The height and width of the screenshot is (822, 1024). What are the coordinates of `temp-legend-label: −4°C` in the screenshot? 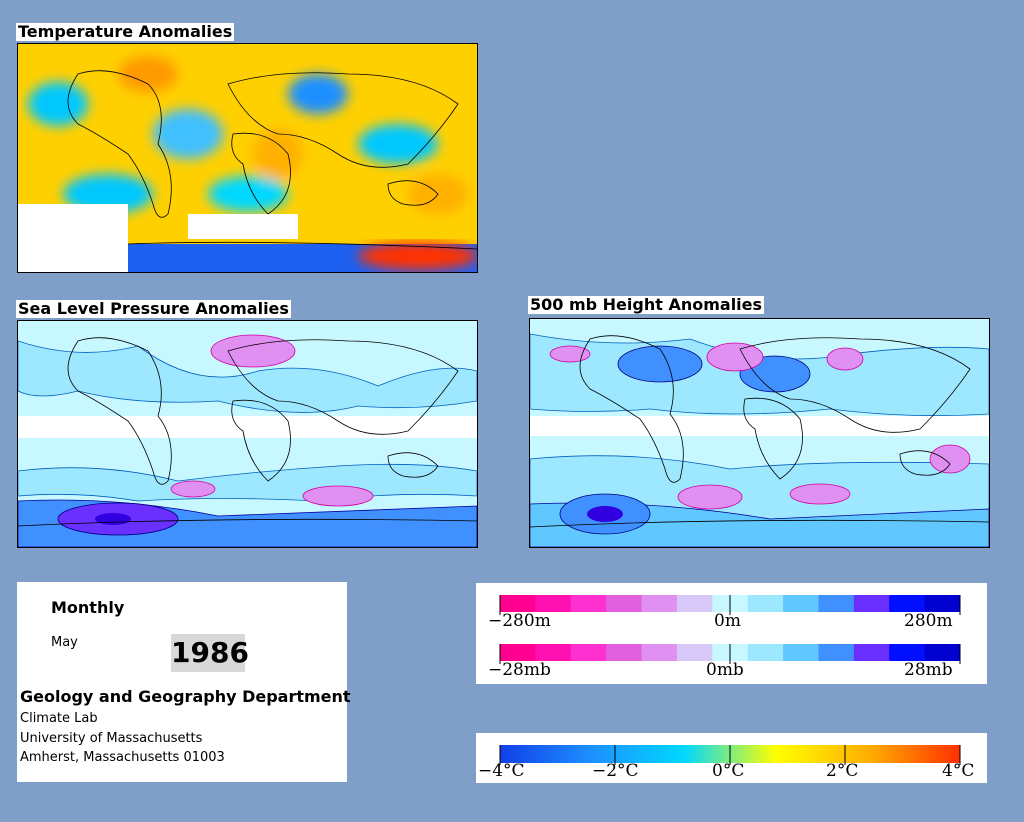 It's located at (501, 771).